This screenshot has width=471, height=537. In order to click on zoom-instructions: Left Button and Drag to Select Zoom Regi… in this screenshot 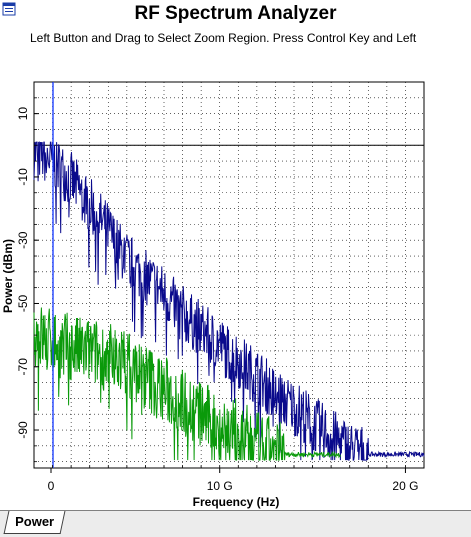, I will do `click(223, 38)`.